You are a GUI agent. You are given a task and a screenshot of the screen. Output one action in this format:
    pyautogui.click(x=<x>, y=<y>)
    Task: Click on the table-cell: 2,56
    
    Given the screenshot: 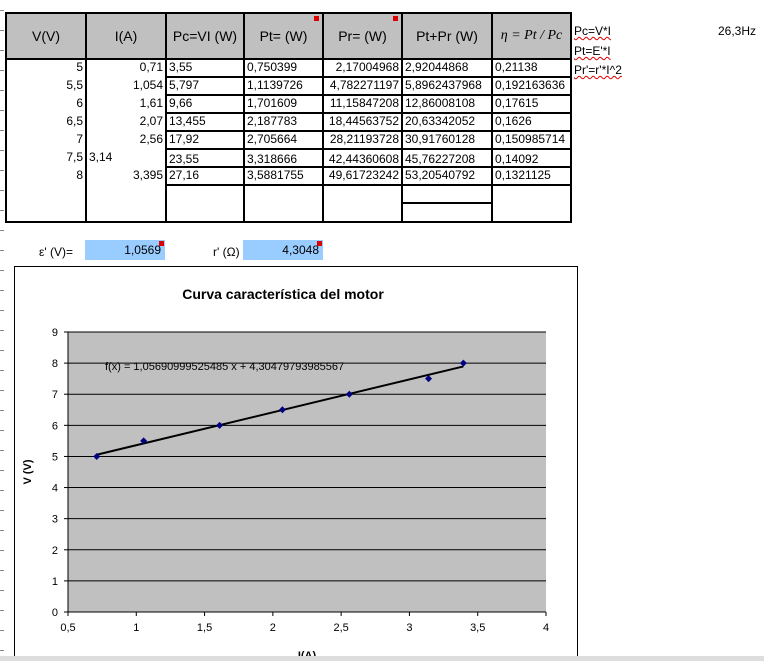 What is the action you would take?
    pyautogui.click(x=151, y=139)
    